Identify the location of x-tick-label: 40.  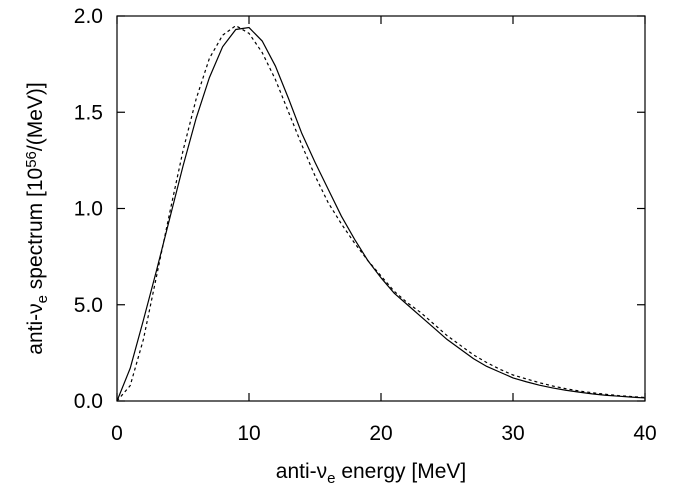
(644, 433).